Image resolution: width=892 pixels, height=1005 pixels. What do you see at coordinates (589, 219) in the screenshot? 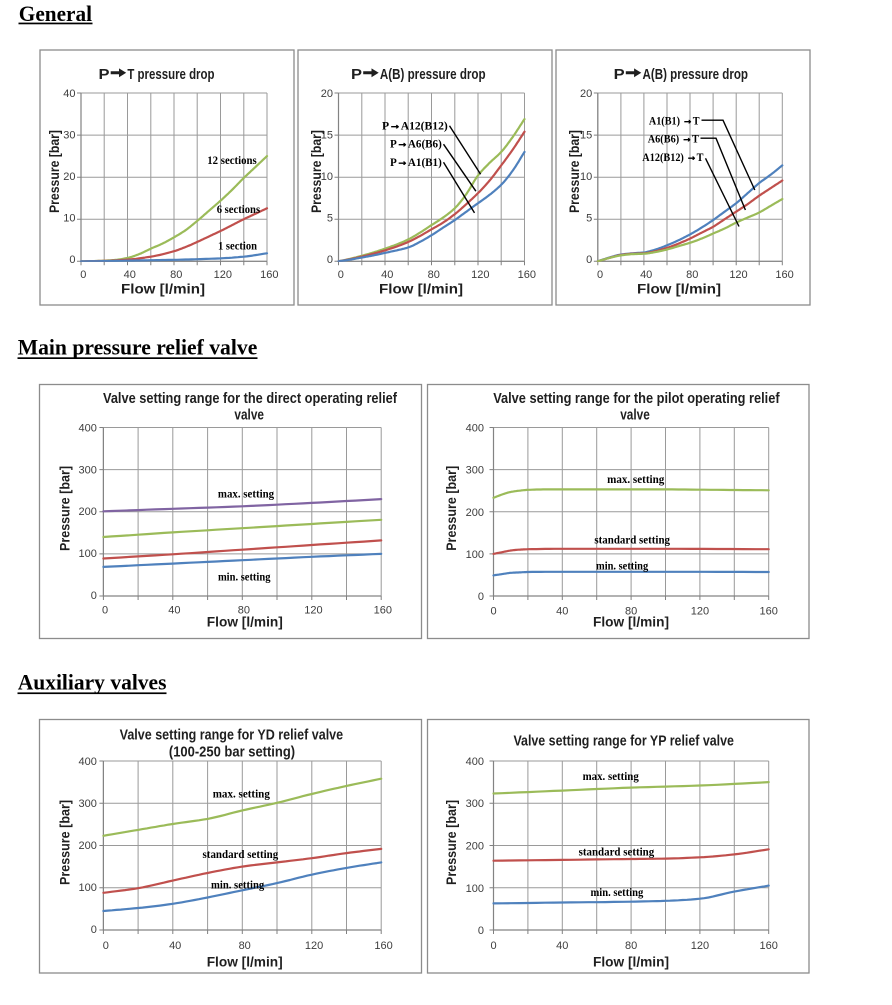
I see `svg-text: 5` at bounding box center [589, 219].